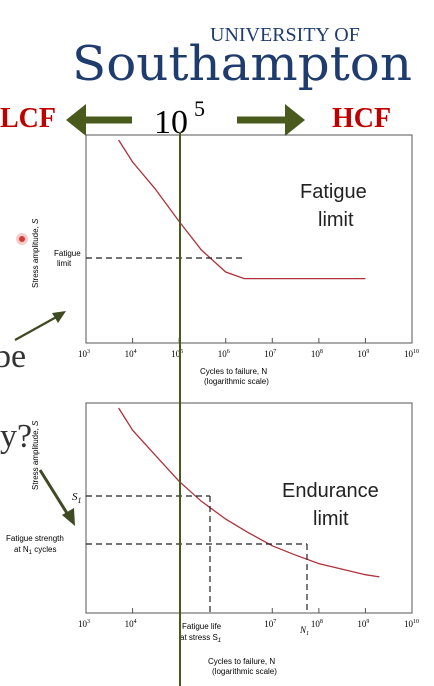 The height and width of the screenshot is (686, 434). What do you see at coordinates (411, 624) in the screenshot?
I see `bottom-tick-label: 10¹⁰` at bounding box center [411, 624].